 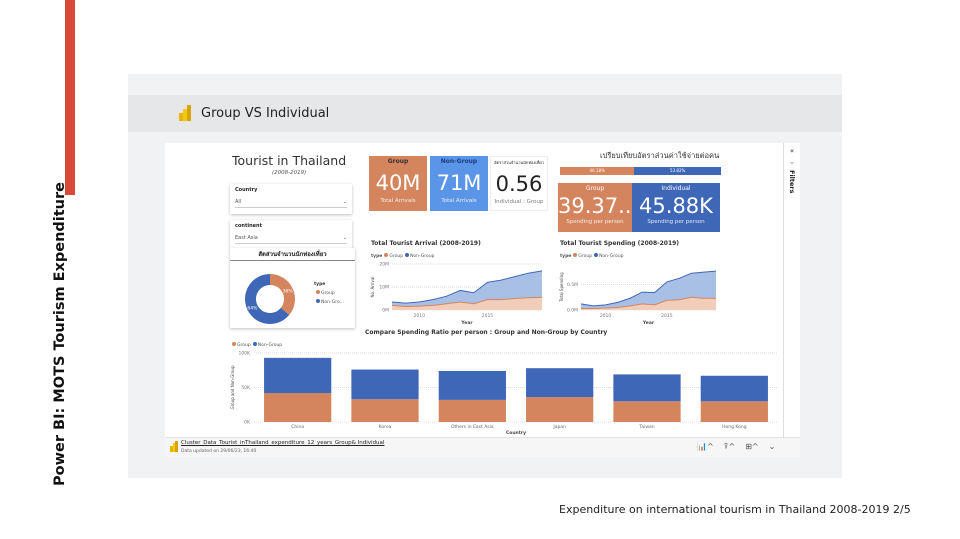 I want to click on donut-title: สัดส่วนจำนวนนักท่องเที่ยว, so click(x=292, y=254).